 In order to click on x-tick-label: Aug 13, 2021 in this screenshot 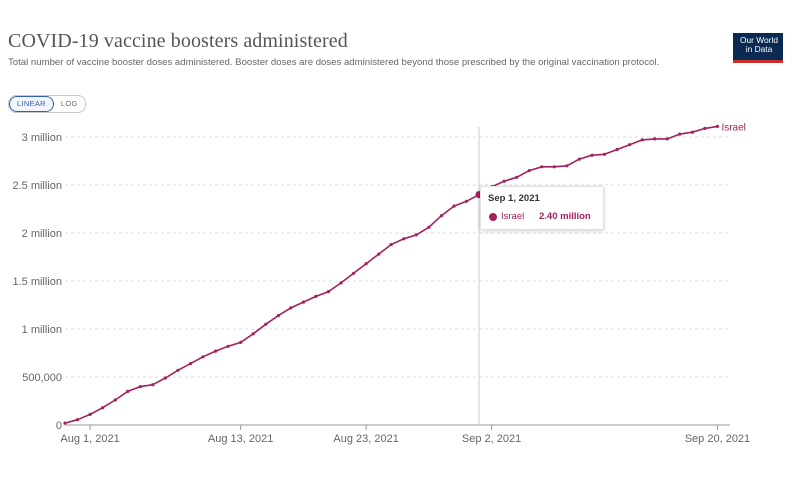, I will do `click(240, 439)`.